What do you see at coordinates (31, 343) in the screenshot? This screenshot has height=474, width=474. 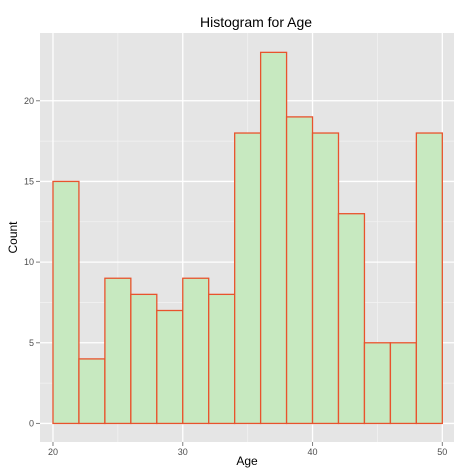 I see `y-tick-label: 5` at bounding box center [31, 343].